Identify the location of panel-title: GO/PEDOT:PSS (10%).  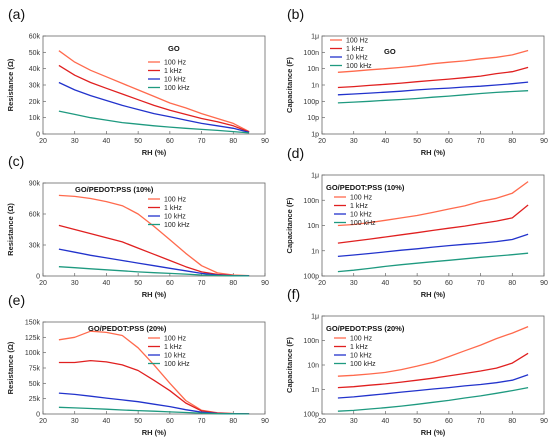
(365, 187).